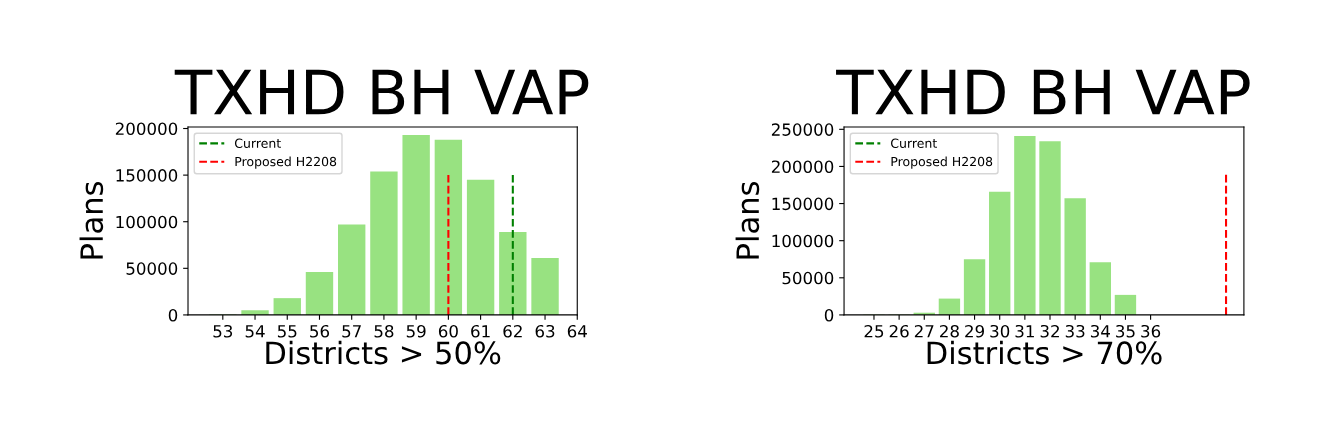  What do you see at coordinates (351, 331) in the screenshot?
I see `x-tick-label: 57` at bounding box center [351, 331].